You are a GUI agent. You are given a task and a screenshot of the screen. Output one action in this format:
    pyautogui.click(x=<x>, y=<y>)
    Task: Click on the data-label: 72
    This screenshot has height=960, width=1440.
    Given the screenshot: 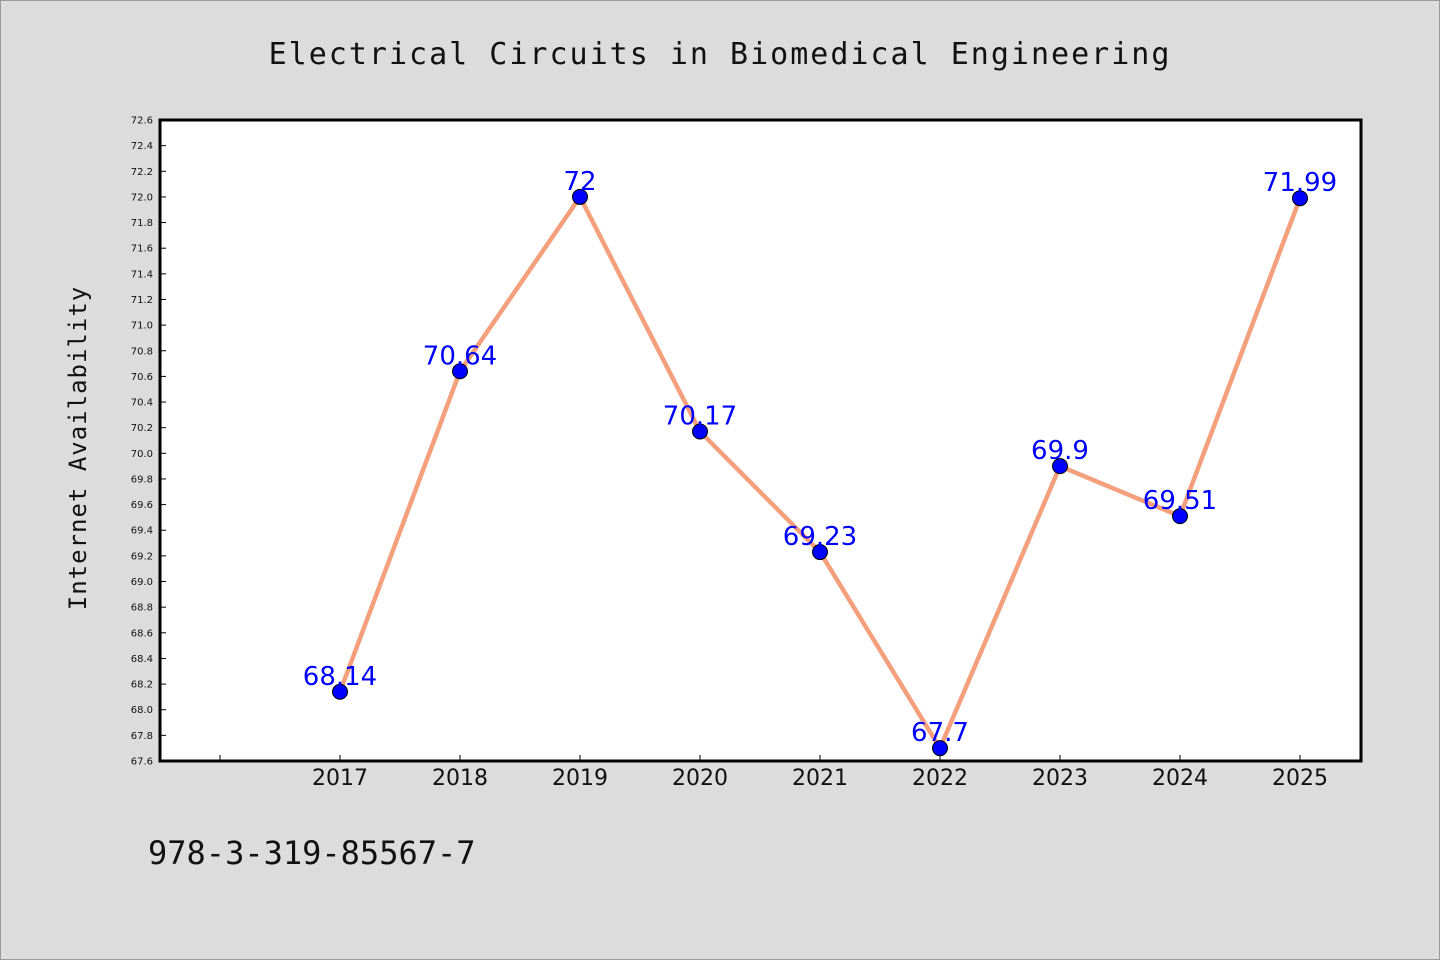 What is the action you would take?
    pyautogui.click(x=579, y=182)
    